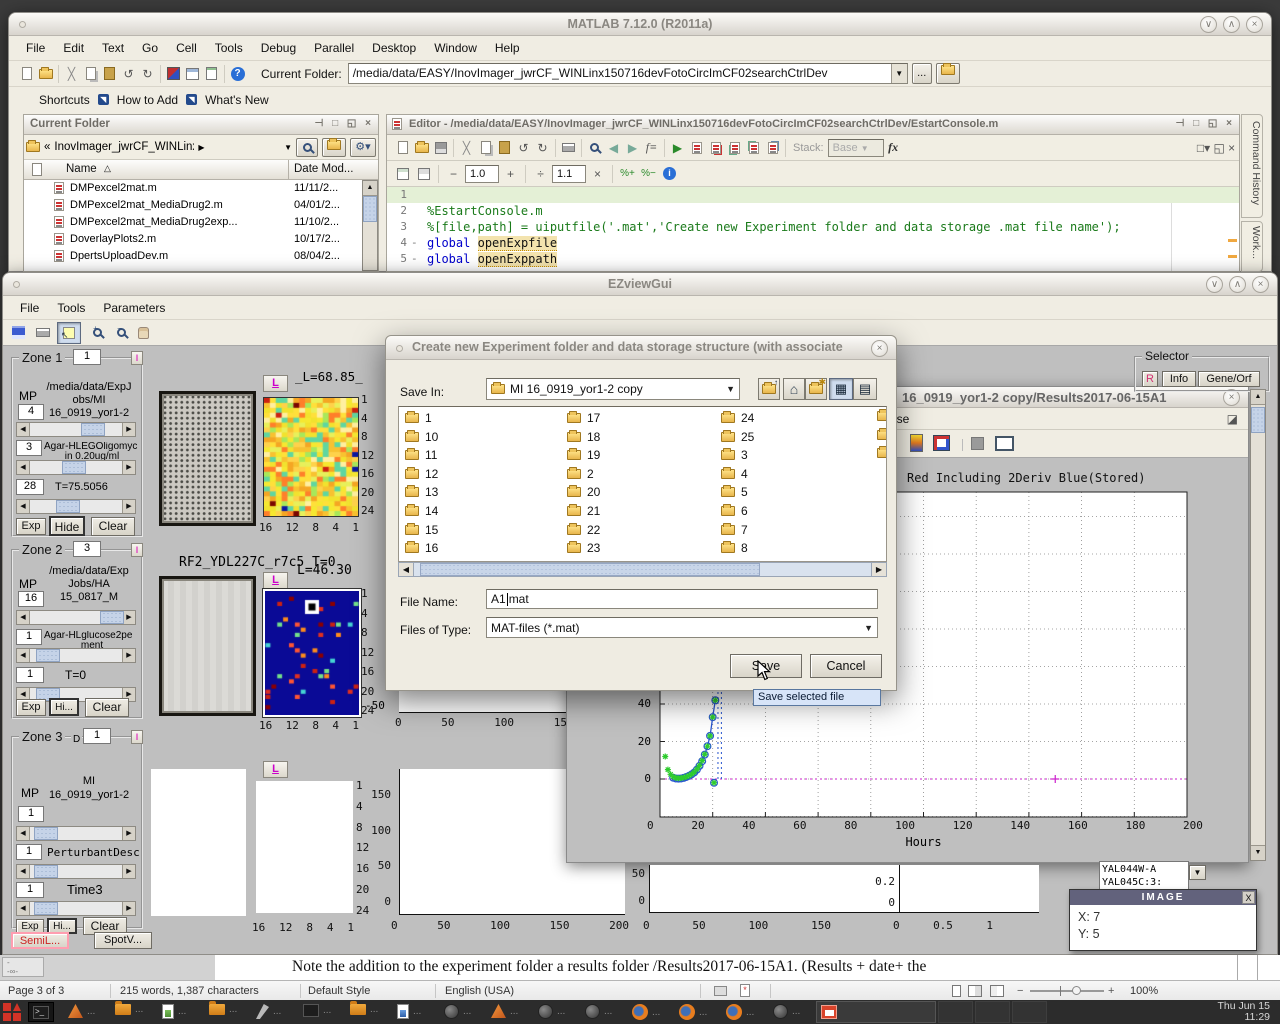 The image size is (1280, 1024). Describe the element at coordinates (30, 890) in the screenshot. I see `zone3-time-field: 1` at that location.